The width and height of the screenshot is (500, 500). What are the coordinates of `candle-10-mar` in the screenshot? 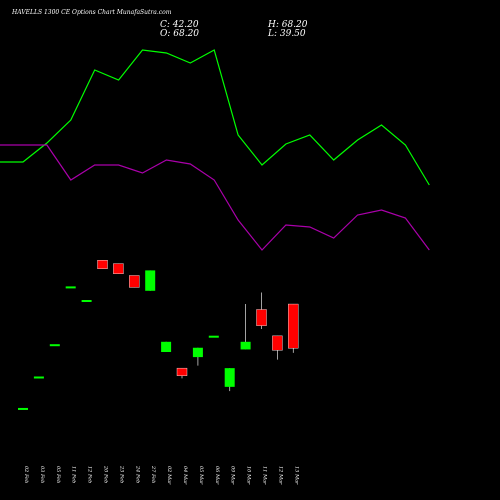 It's located at (245, 327).